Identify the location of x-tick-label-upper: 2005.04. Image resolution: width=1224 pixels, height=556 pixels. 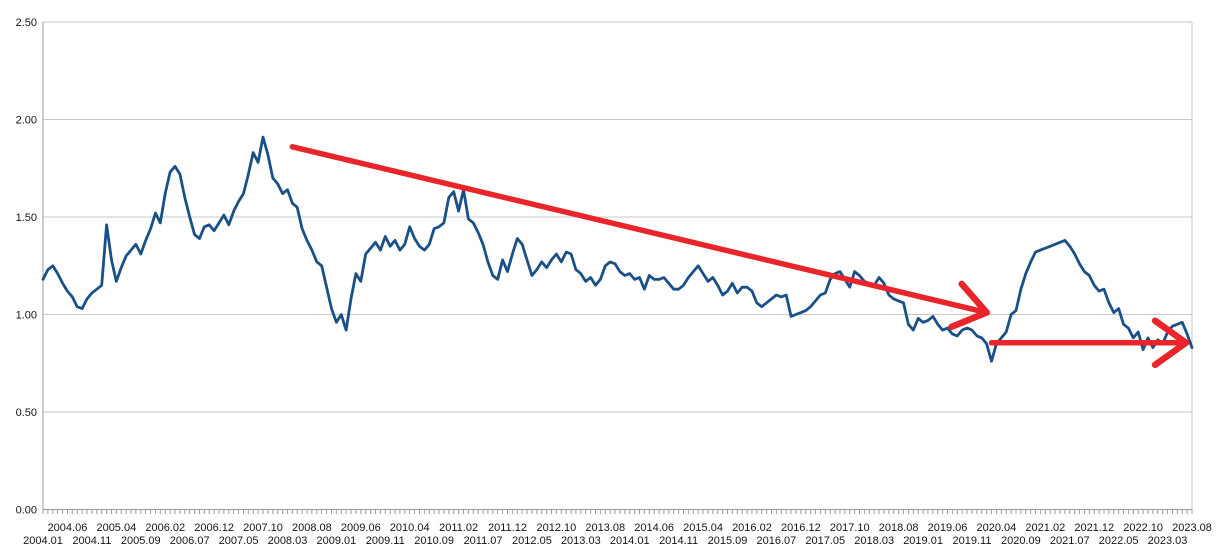
(116, 528).